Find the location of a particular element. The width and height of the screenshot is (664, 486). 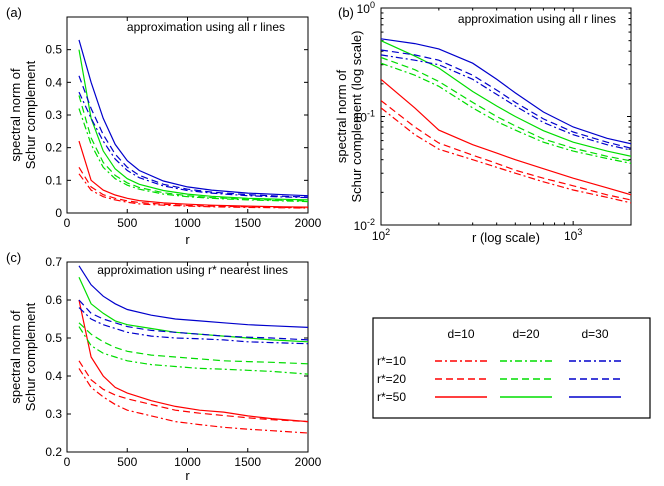

panel-b-ytick-label: 10⁰ is located at coordinates (366, 8).